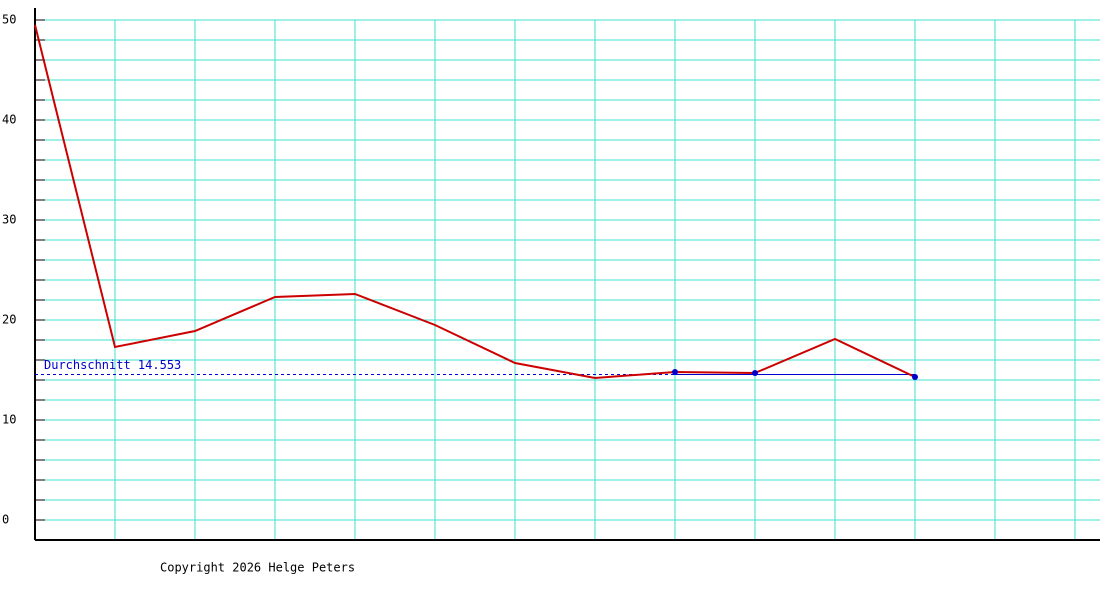 The image size is (1100, 600). What do you see at coordinates (112, 365) in the screenshot?
I see `average-label: Durchschnitt 14.553` at bounding box center [112, 365].